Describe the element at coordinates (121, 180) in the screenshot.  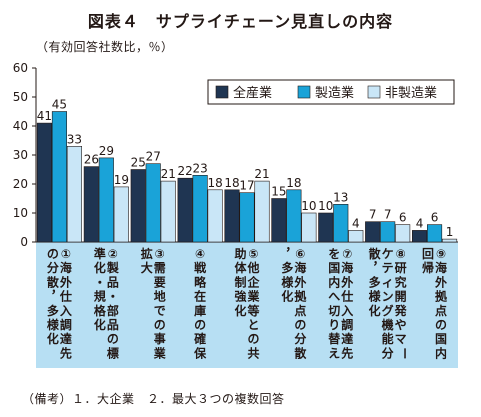
I see `data-label: 19` at that location.